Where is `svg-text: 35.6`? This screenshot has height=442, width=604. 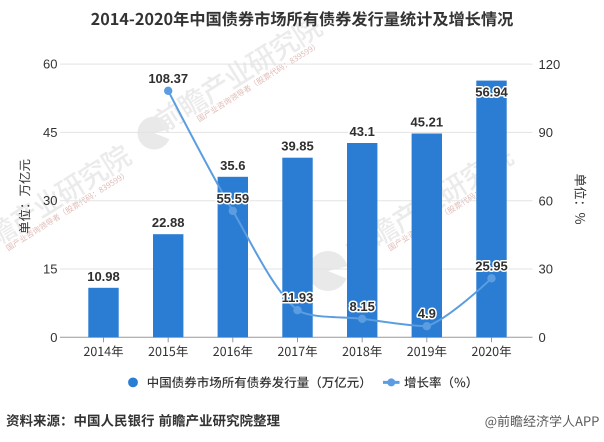
svg-text: 35.6 is located at coordinates (232, 165).